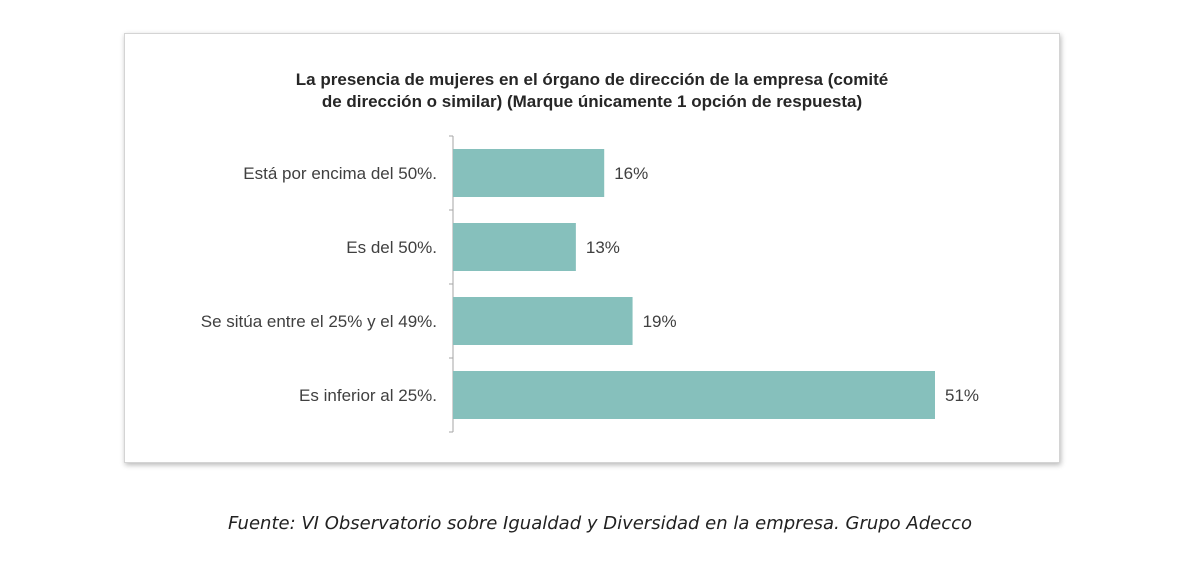 The height and width of the screenshot is (582, 1200). Describe the element at coordinates (368, 395) in the screenshot. I see `category-label: Es inferior al 25%.` at that location.